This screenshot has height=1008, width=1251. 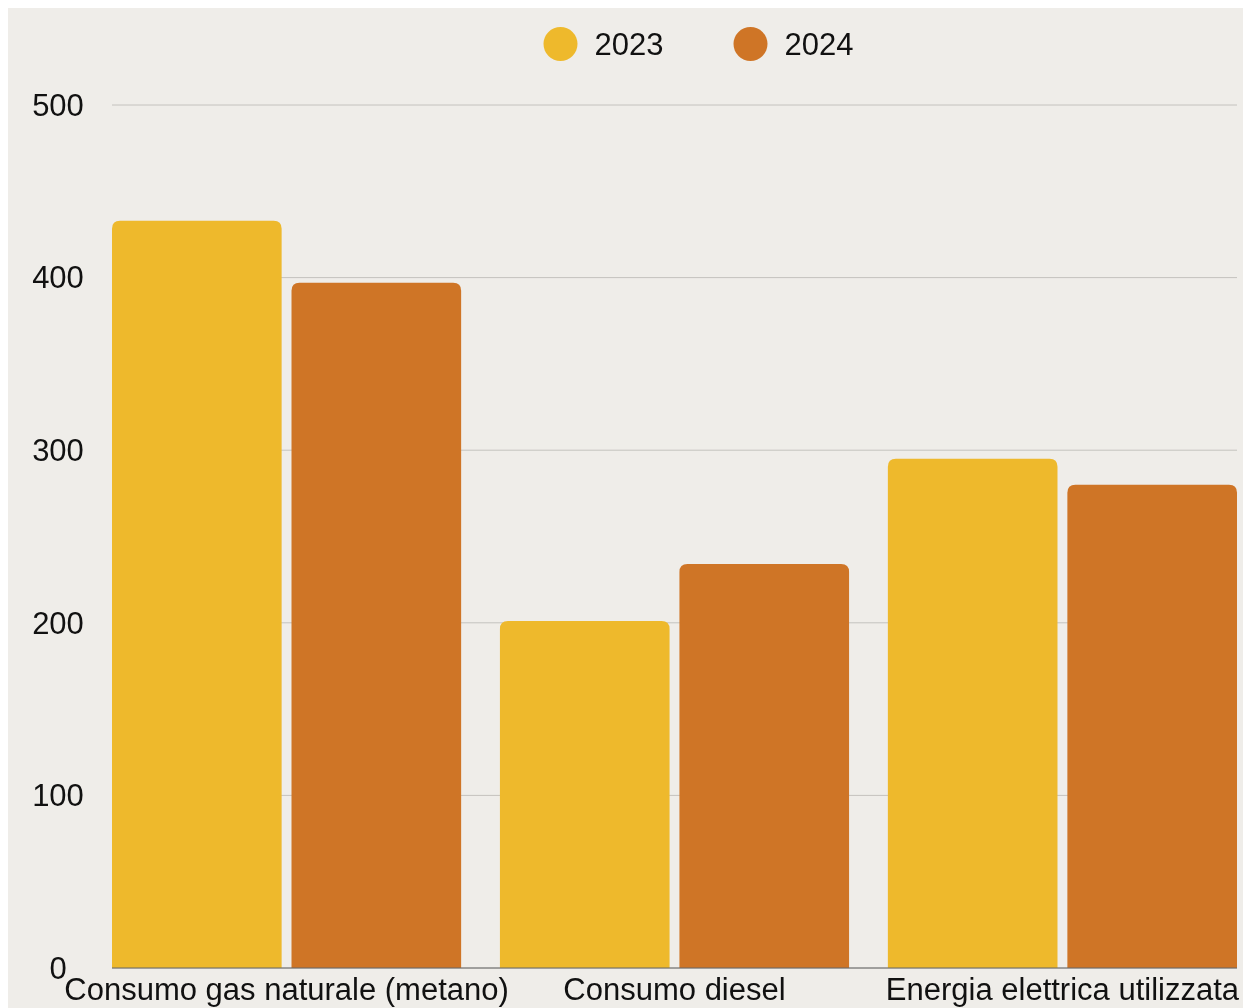 What do you see at coordinates (58, 623) in the screenshot?
I see `y-tick-label: 200` at bounding box center [58, 623].